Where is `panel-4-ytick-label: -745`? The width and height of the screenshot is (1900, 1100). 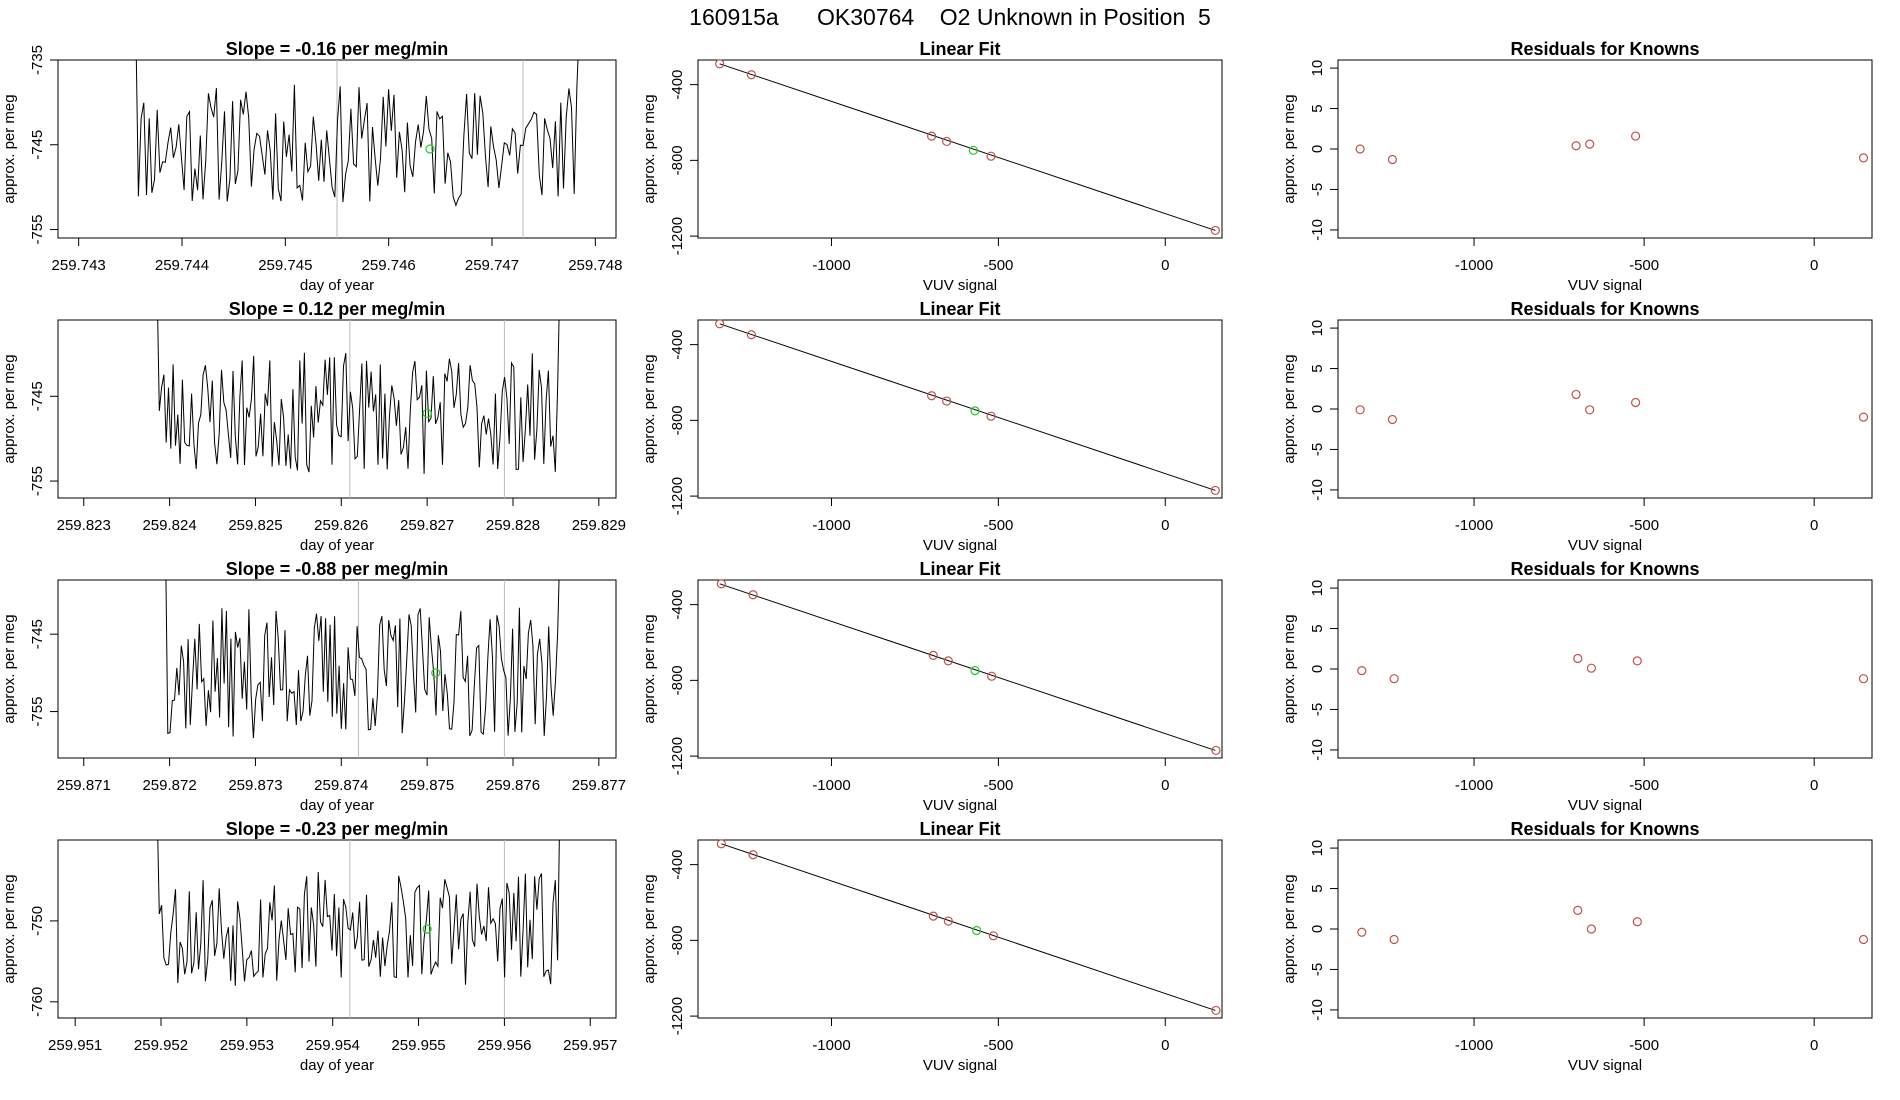
panel-4-ytick-label: -745 is located at coordinates (37, 396).